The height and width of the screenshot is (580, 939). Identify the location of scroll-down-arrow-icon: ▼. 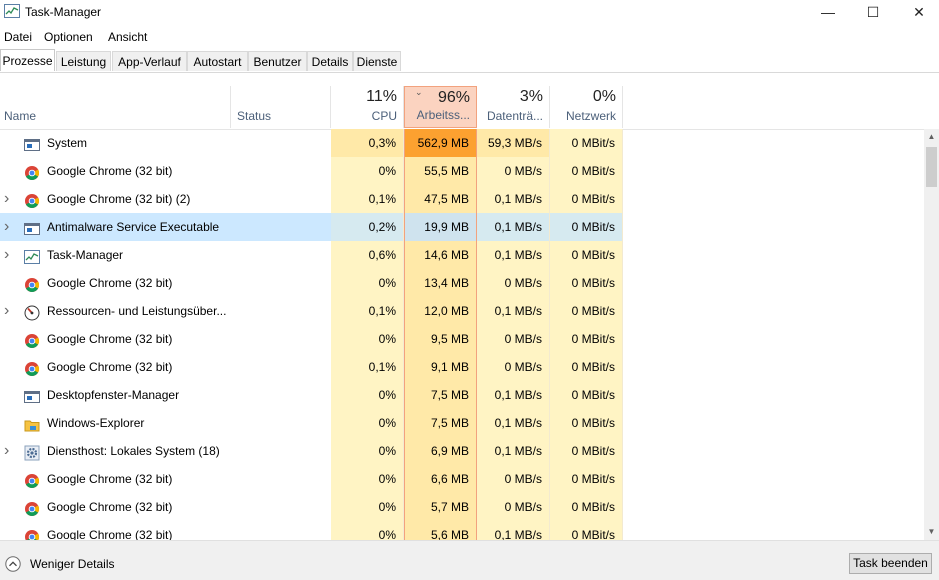
(931, 531).